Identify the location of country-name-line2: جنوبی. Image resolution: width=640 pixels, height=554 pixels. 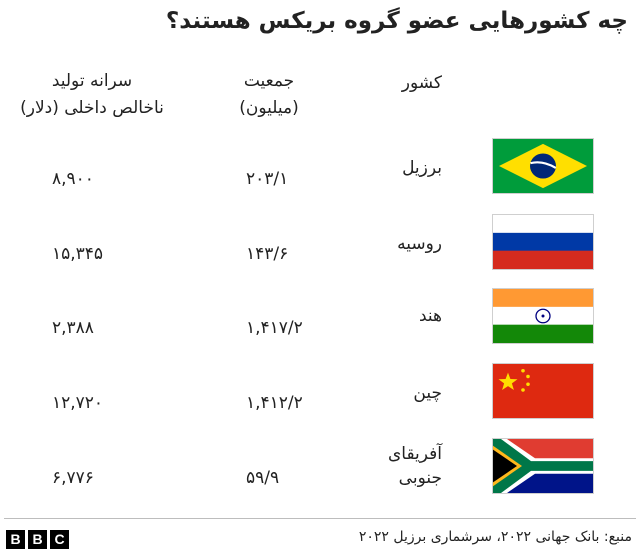
(420, 478).